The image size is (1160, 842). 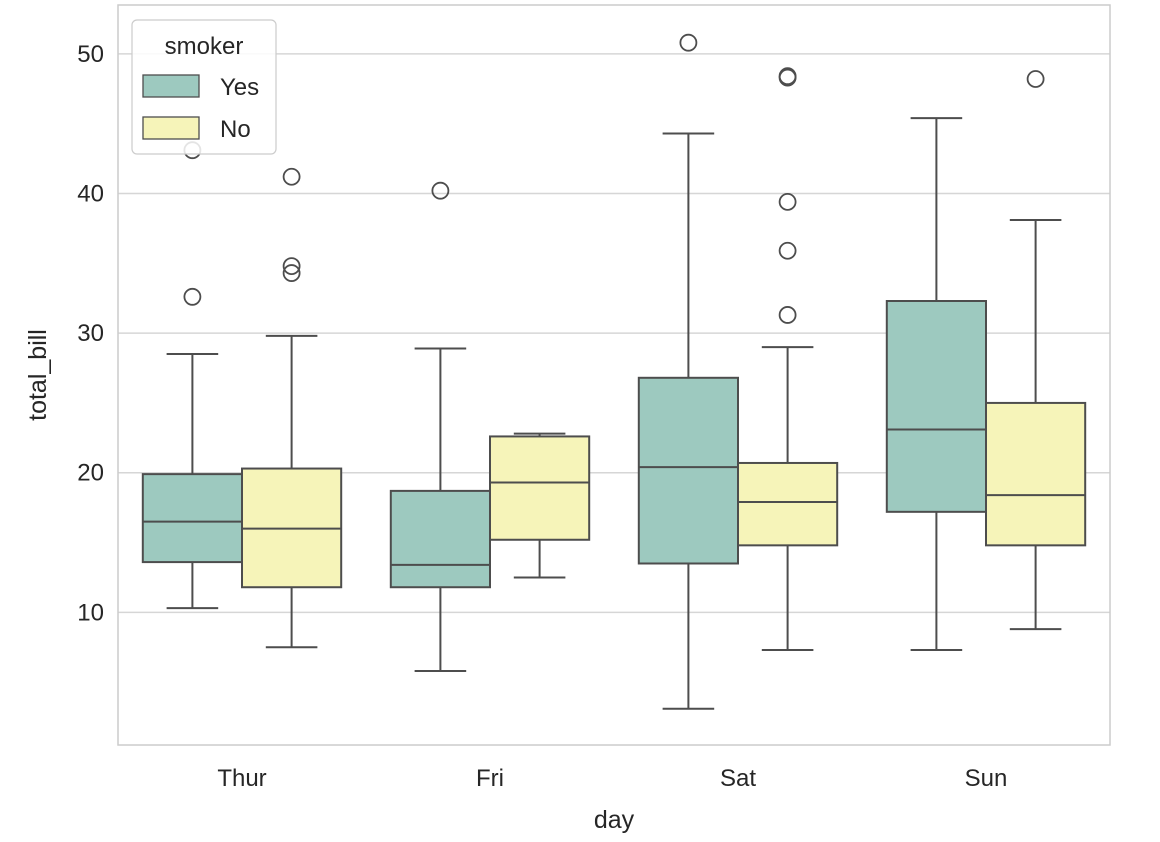 What do you see at coordinates (614, 820) in the screenshot?
I see `x-axis-title: day` at bounding box center [614, 820].